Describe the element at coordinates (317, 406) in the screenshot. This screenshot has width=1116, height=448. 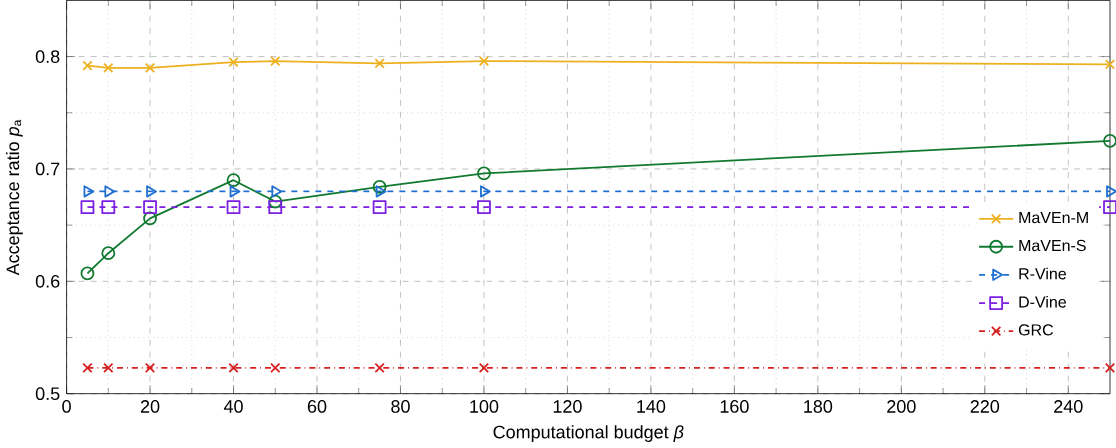
I see `x-tick-label: 60` at that location.